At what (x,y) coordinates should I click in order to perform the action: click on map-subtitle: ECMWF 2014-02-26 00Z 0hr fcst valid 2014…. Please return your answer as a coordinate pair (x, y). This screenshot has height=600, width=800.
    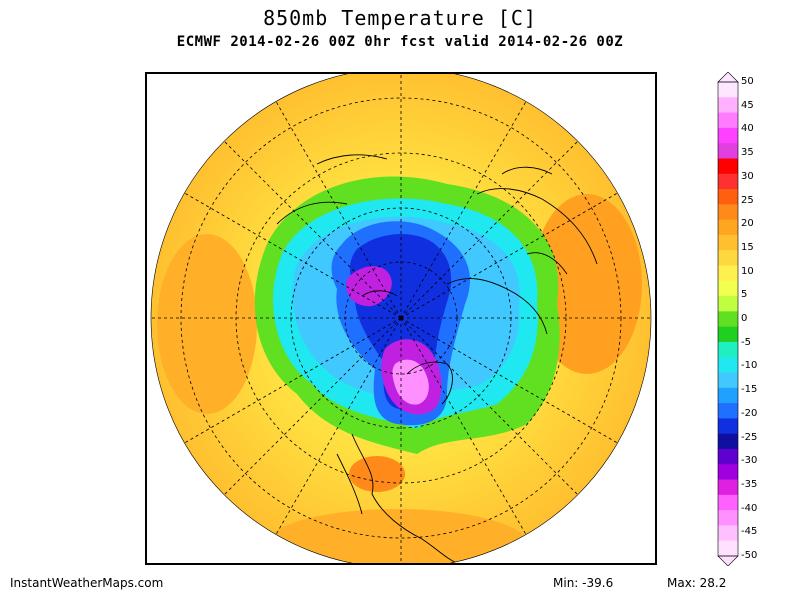
    Looking at the image, I should click on (400, 42).